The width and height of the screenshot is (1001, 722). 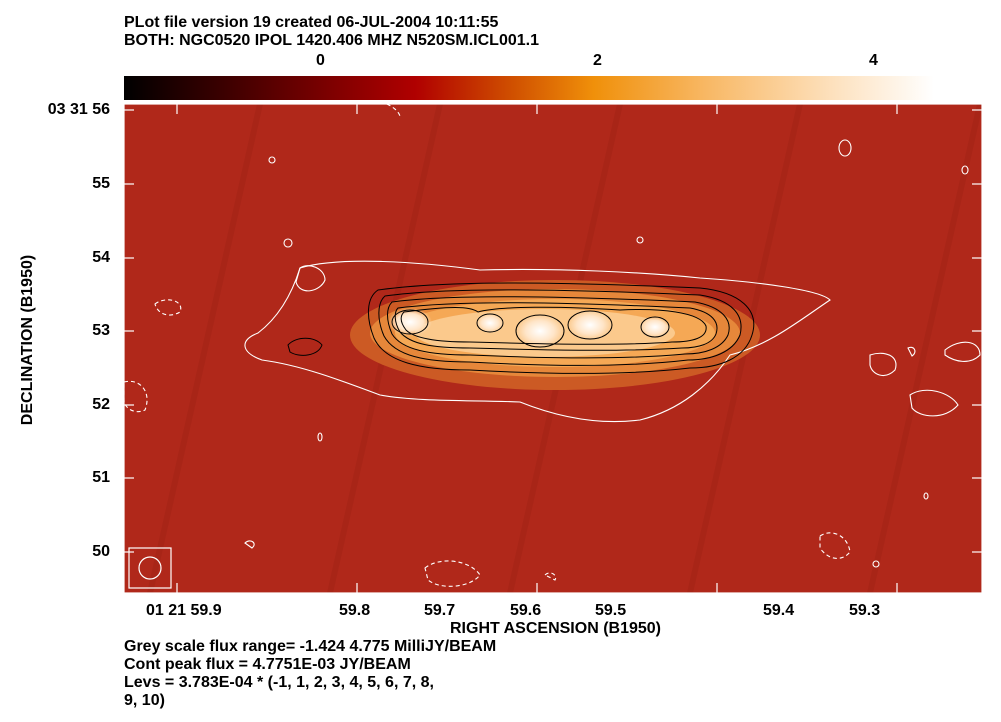 I want to click on x-tick-label: 59.7, so click(x=440, y=610).